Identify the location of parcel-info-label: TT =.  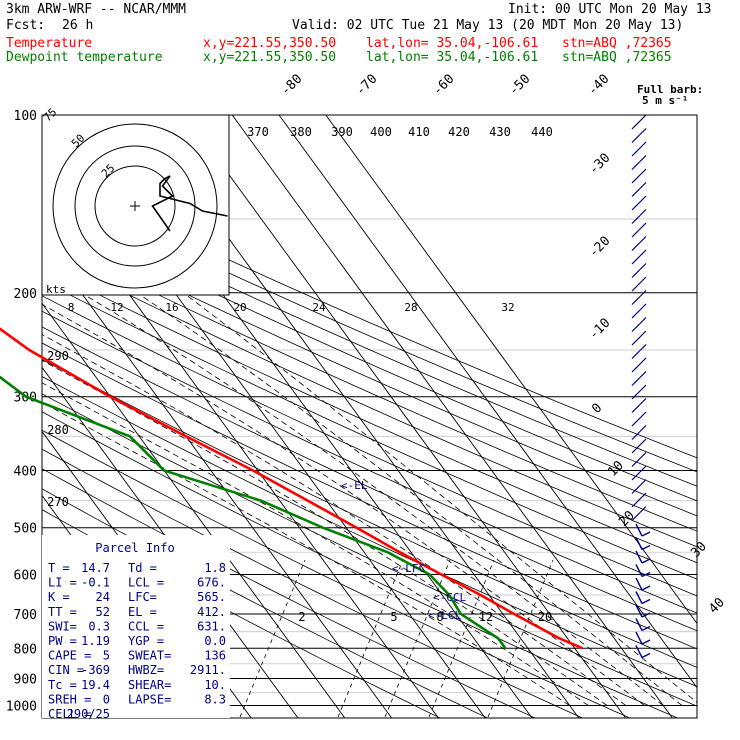
(62, 612).